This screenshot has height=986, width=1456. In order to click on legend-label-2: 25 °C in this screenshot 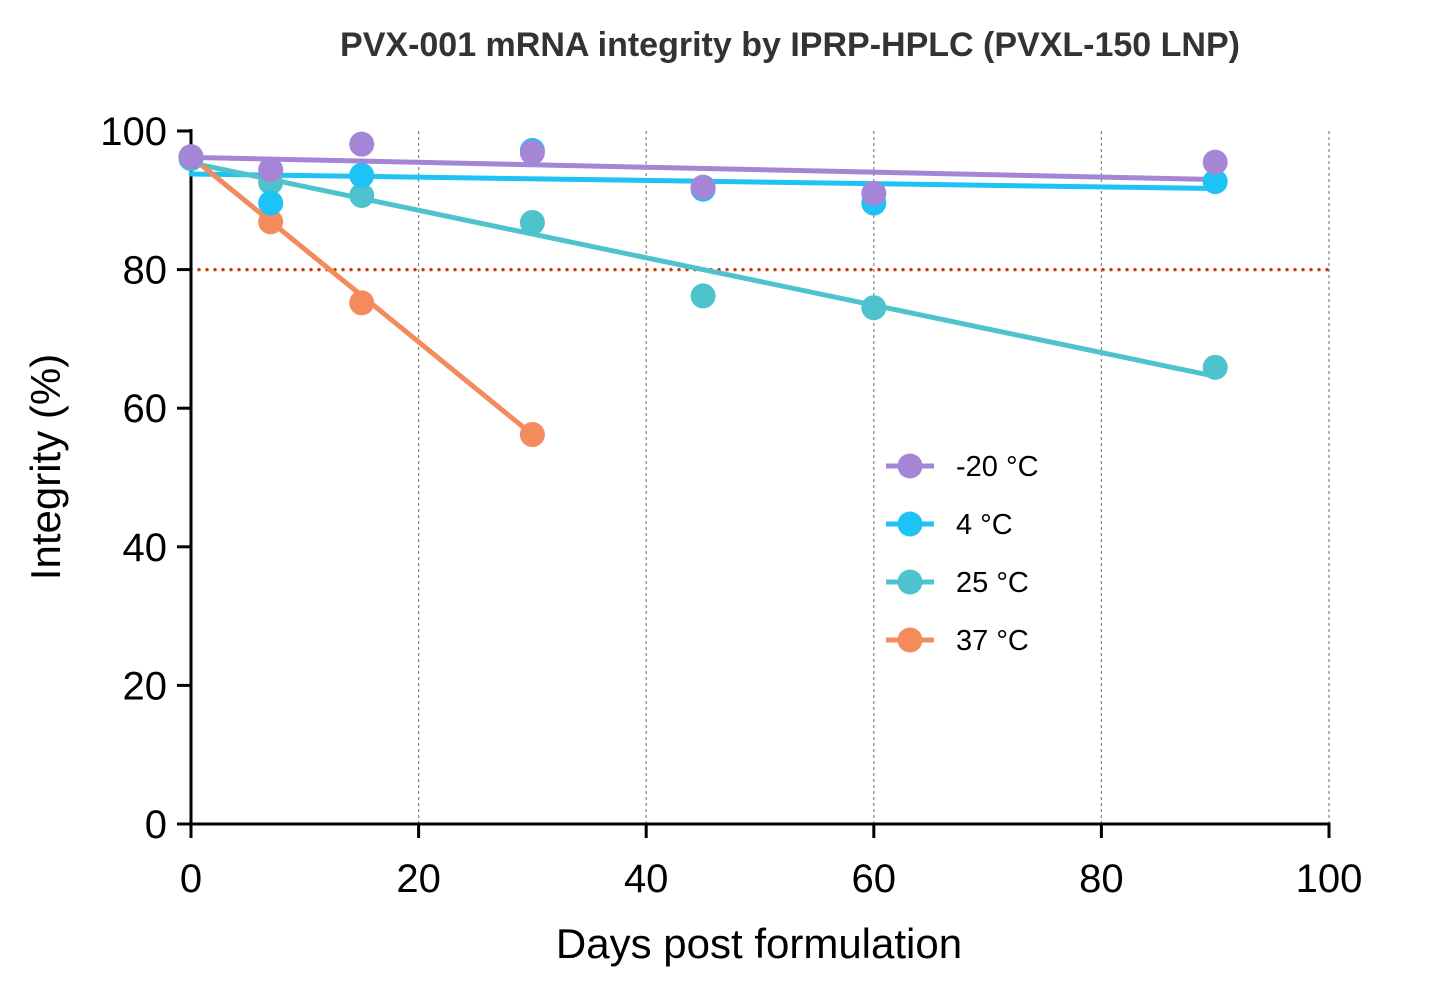, I will do `click(992, 583)`.